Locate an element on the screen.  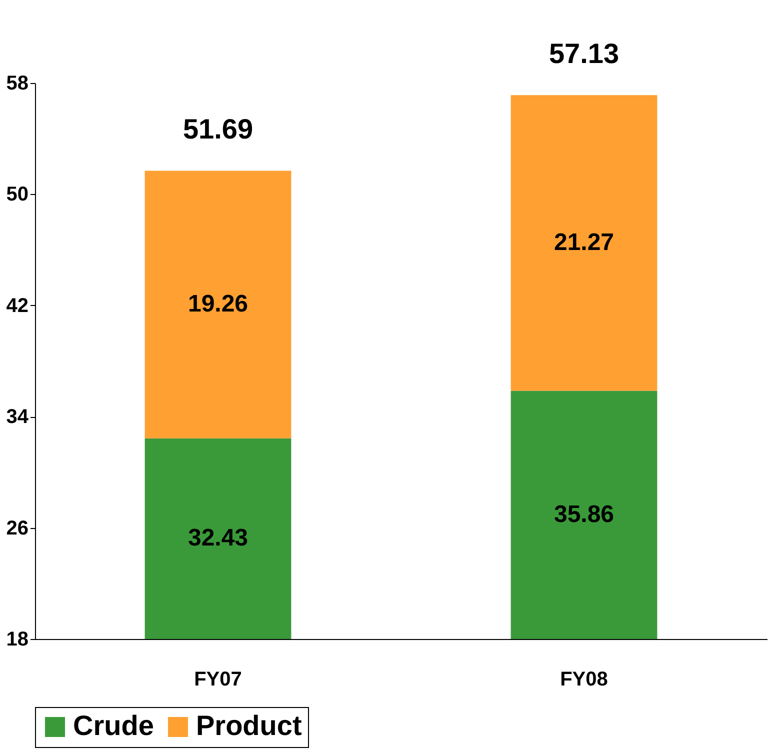
legend-label: Product is located at coordinates (249, 725).